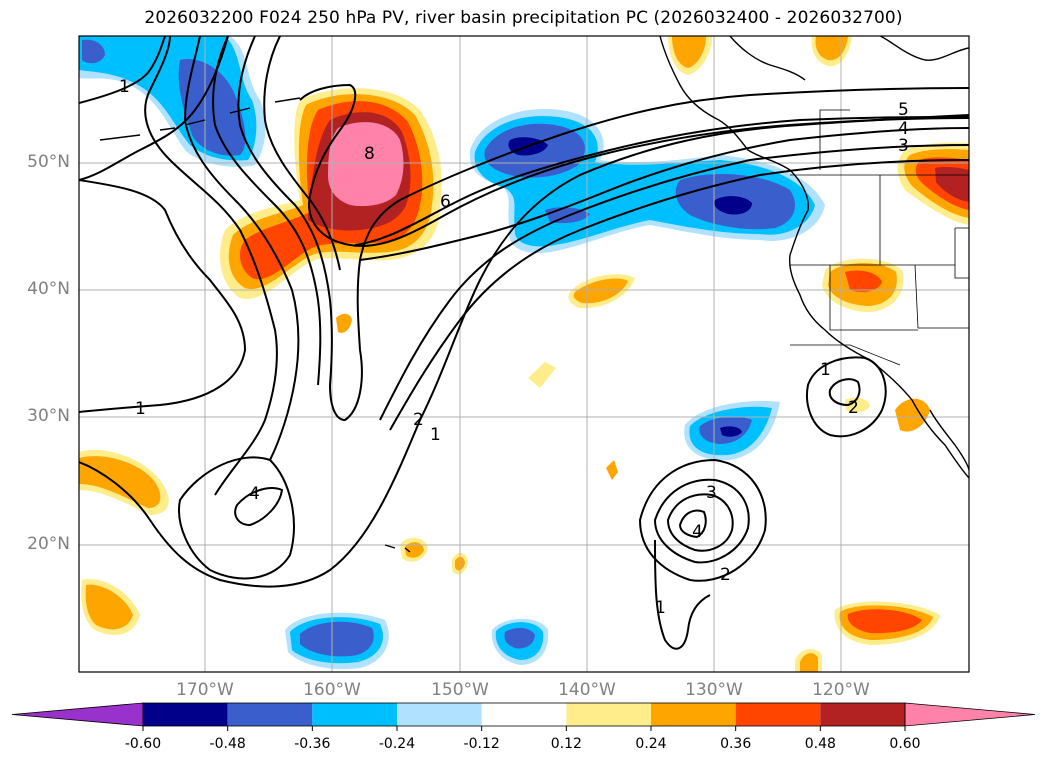 This screenshot has width=1047, height=765. What do you see at coordinates (905, 744) in the screenshot?
I see `colorbar-tick-label: 0.60` at bounding box center [905, 744].